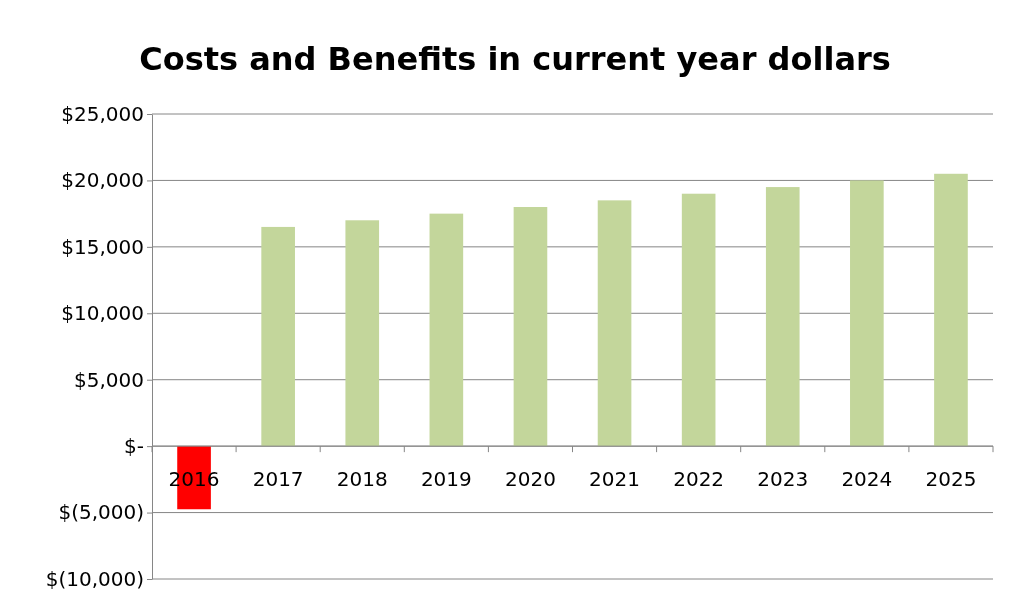 Image resolution: width=1011 pixels, height=603 pixels. What do you see at coordinates (362, 479) in the screenshot?
I see `x-tick-label: 2018` at bounding box center [362, 479].